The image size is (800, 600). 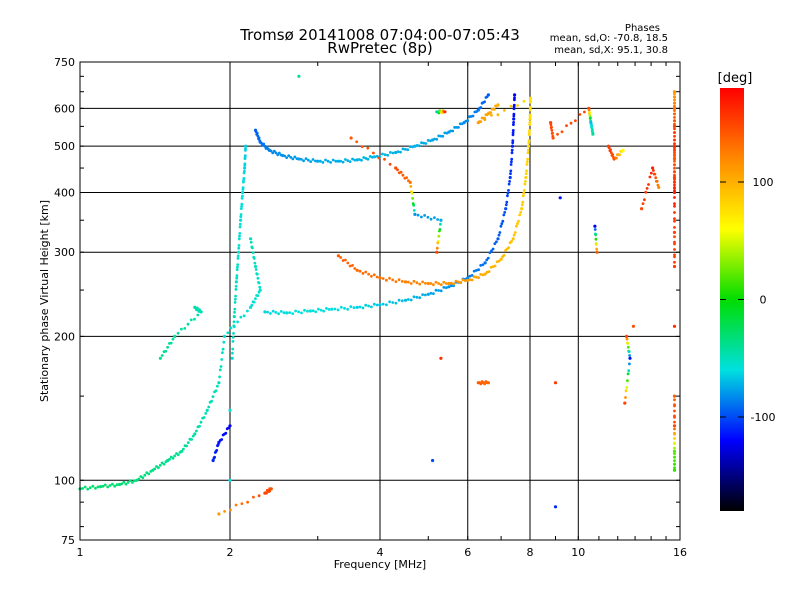 I want to click on colorbar-ticks: 100 0 -100, so click(x=747, y=300).